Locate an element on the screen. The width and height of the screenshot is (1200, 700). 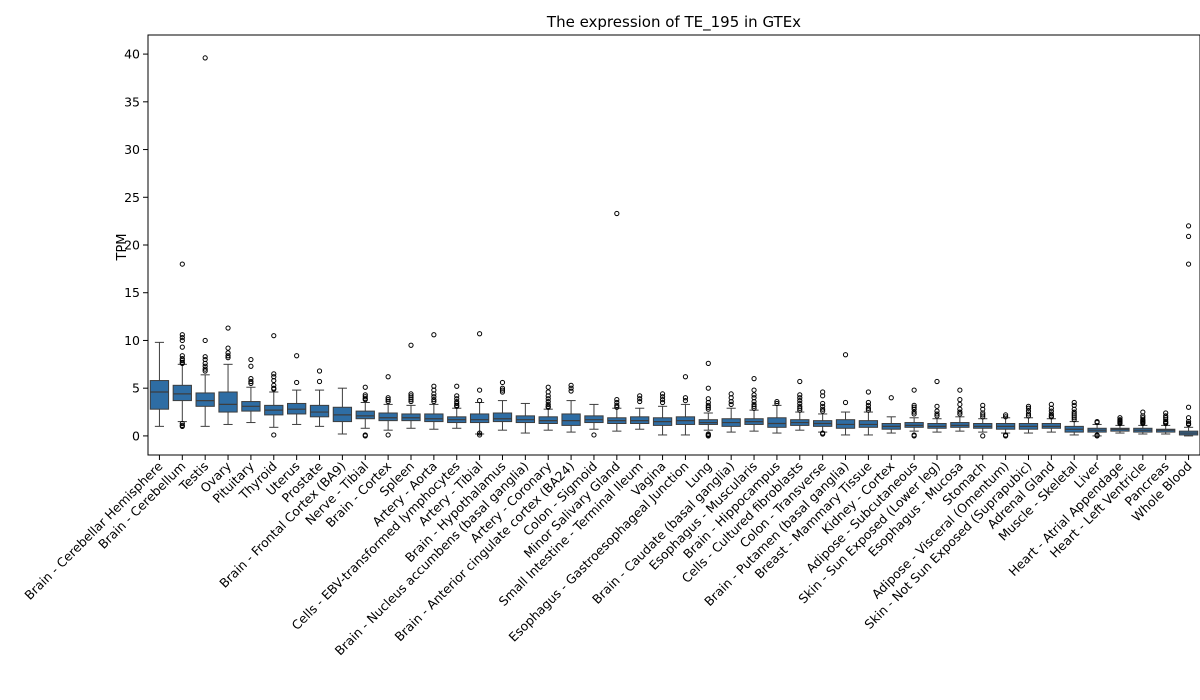
chart-title: The expression of TE_195 in GTEx is located at coordinates (673, 22).